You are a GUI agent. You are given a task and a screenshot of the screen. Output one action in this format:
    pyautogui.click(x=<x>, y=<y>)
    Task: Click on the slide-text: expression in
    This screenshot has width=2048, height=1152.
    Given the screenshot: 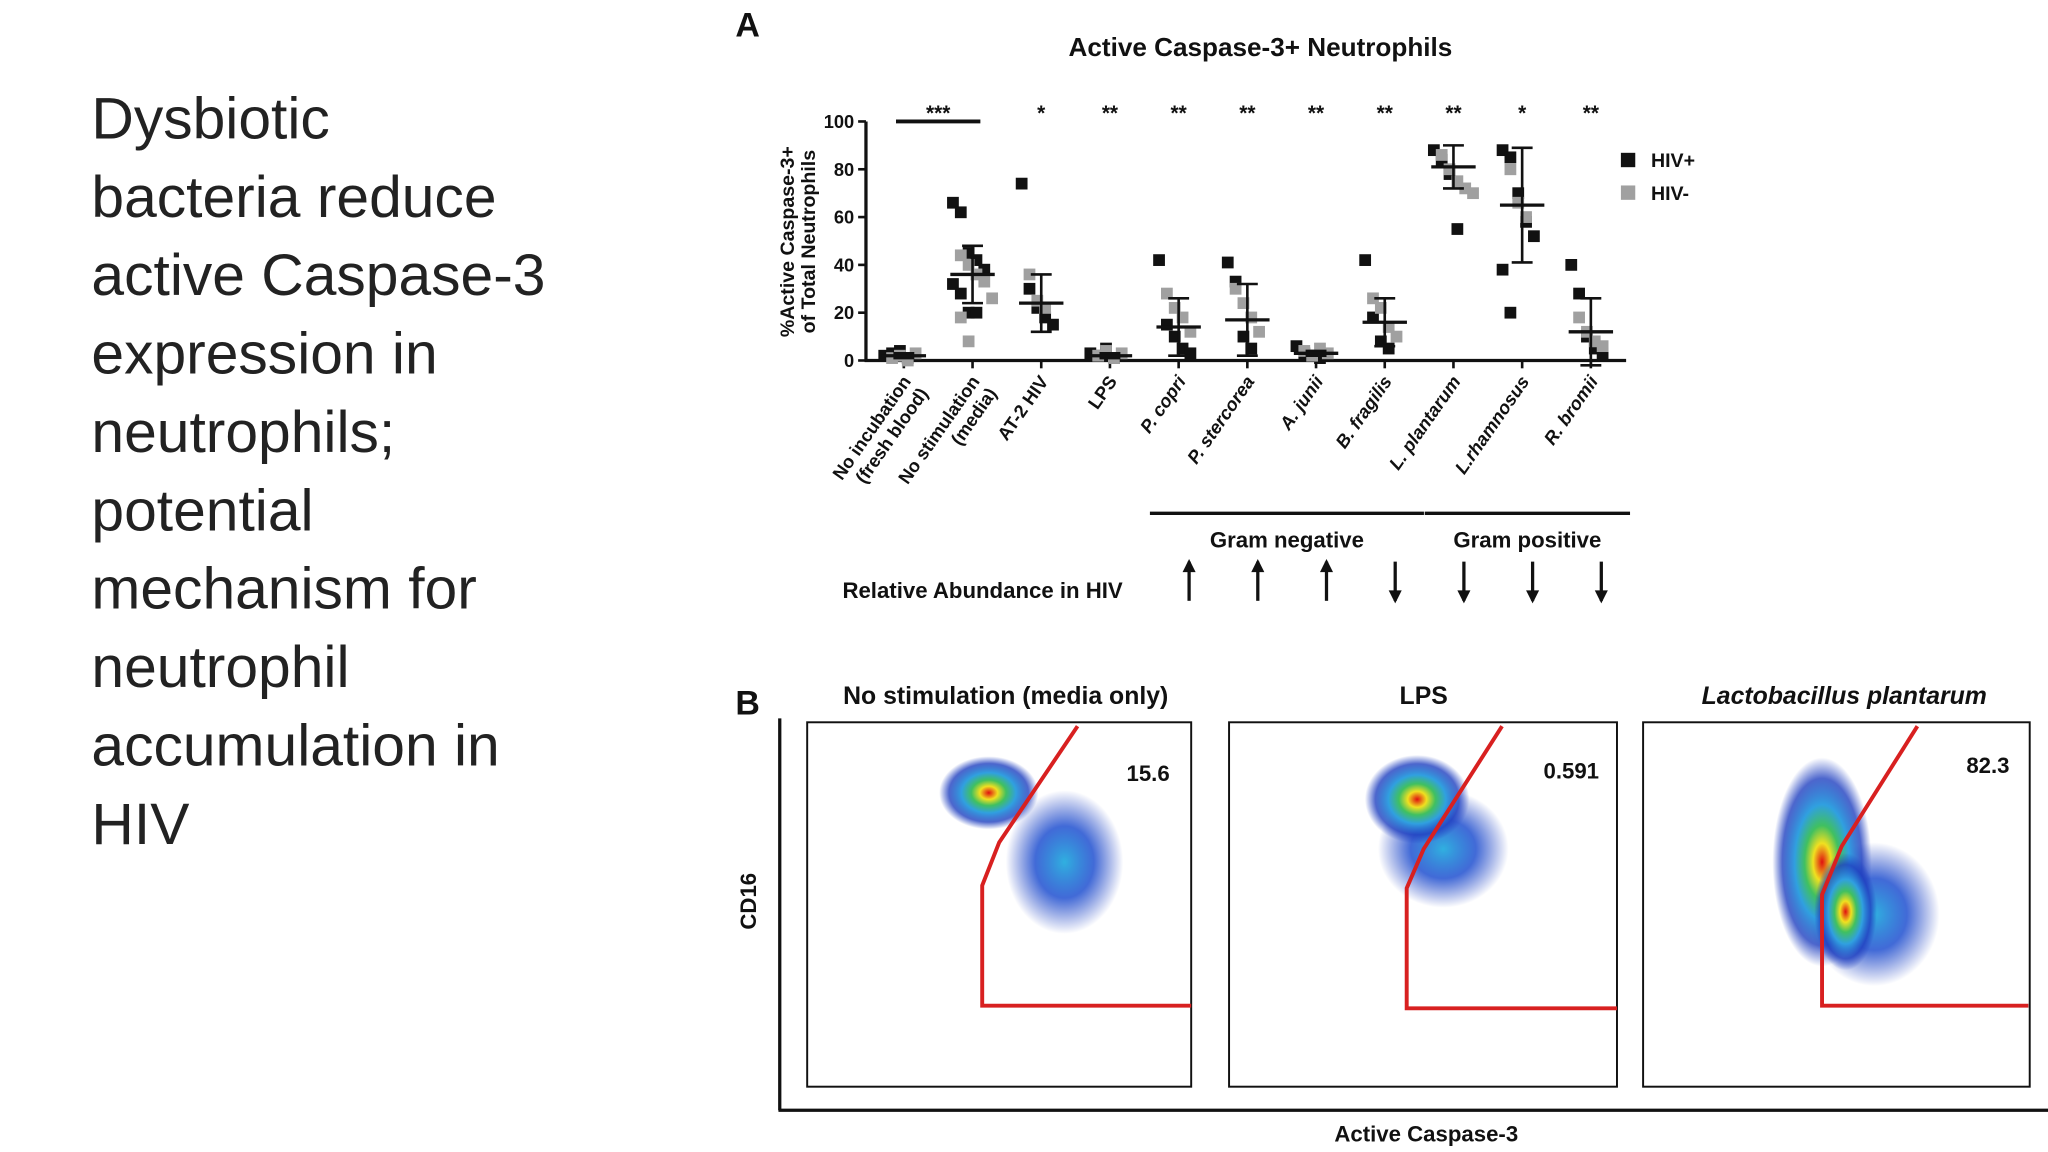 What is the action you would take?
    pyautogui.click(x=264, y=354)
    